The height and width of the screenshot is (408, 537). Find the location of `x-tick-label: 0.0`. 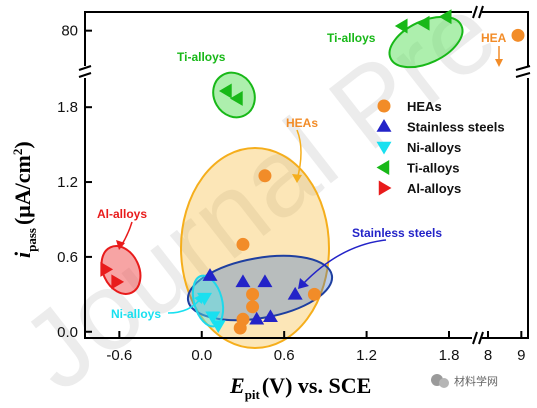

x-tick-label: 0.0 is located at coordinates (201, 355).